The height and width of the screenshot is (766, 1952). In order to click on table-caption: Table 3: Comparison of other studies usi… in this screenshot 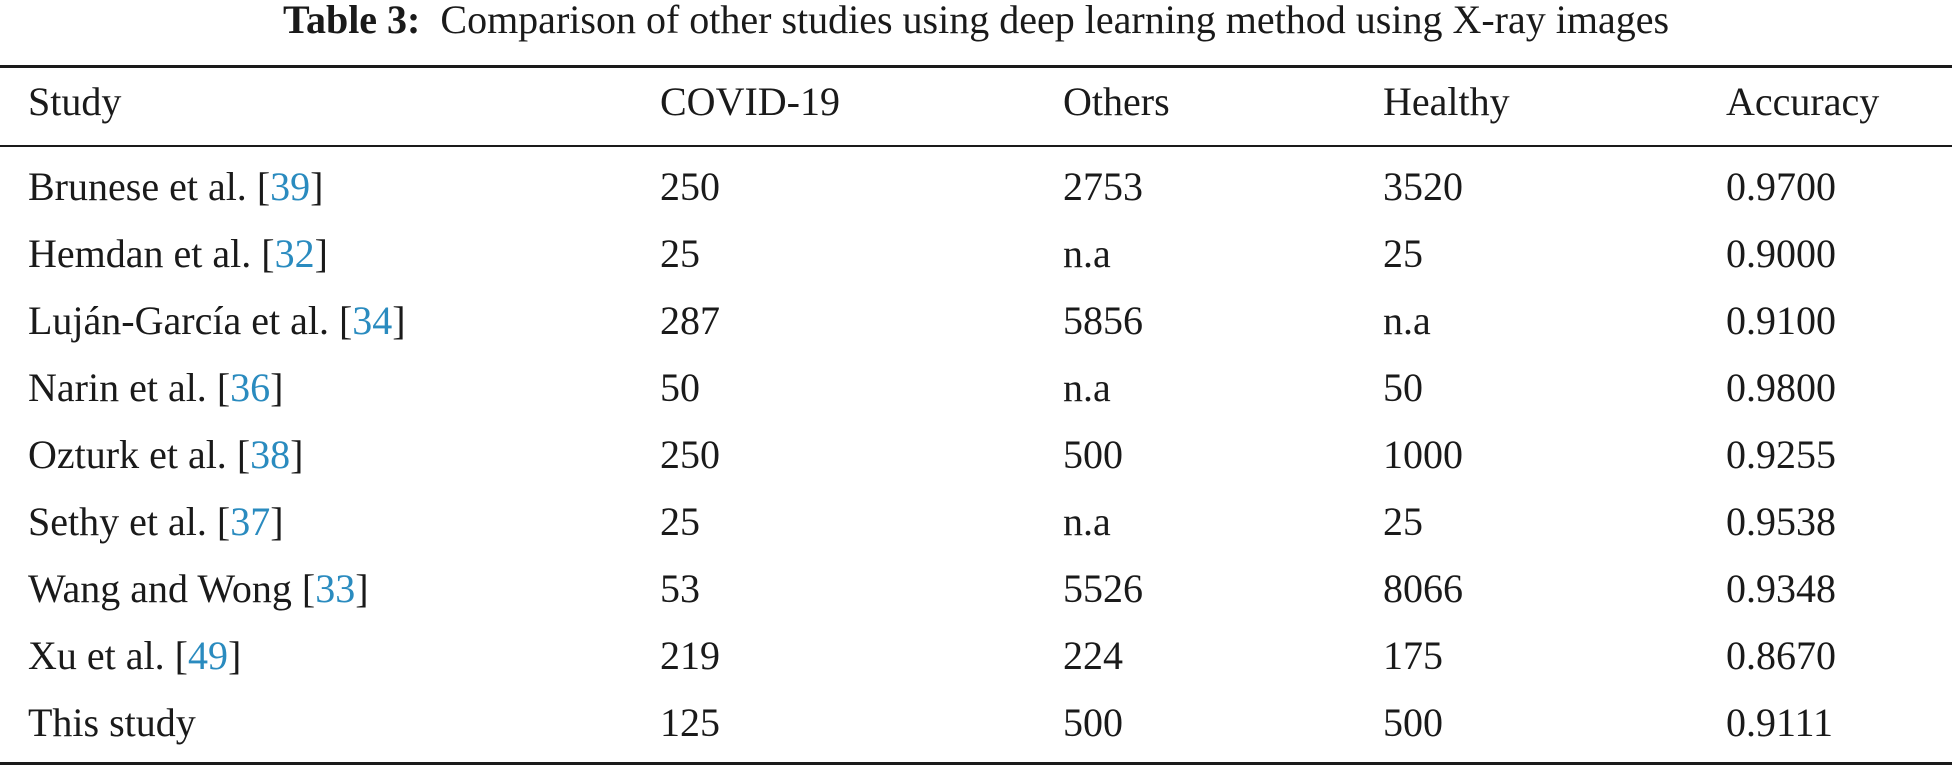, I will do `click(976, 20)`.